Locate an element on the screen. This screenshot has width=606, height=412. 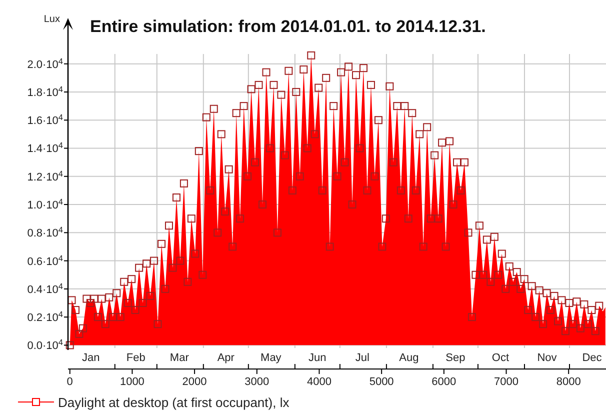
x2-tick-label: Apr is located at coordinates (226, 358).